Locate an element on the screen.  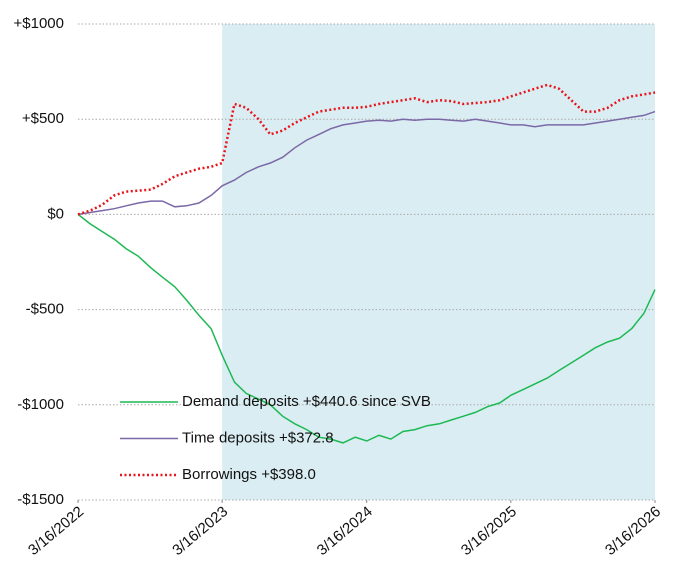
legend-label: Demand deposits +$440.6 since SVB is located at coordinates (306, 401).